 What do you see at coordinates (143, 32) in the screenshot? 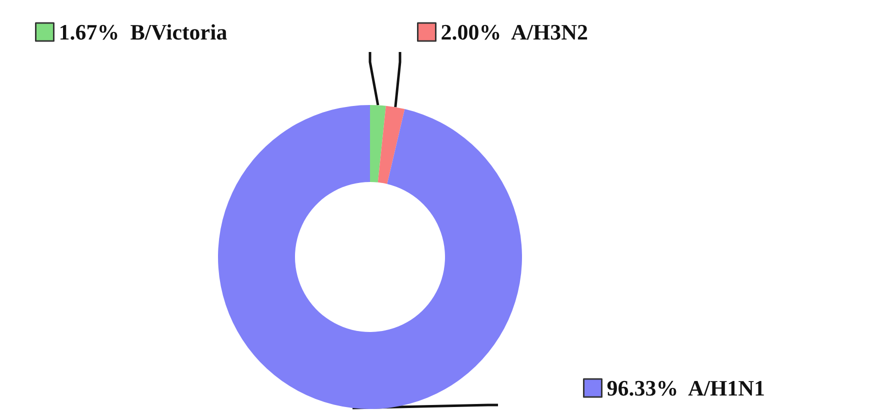
I see `legend-label: 1.67% B/Victoria` at bounding box center [143, 32].